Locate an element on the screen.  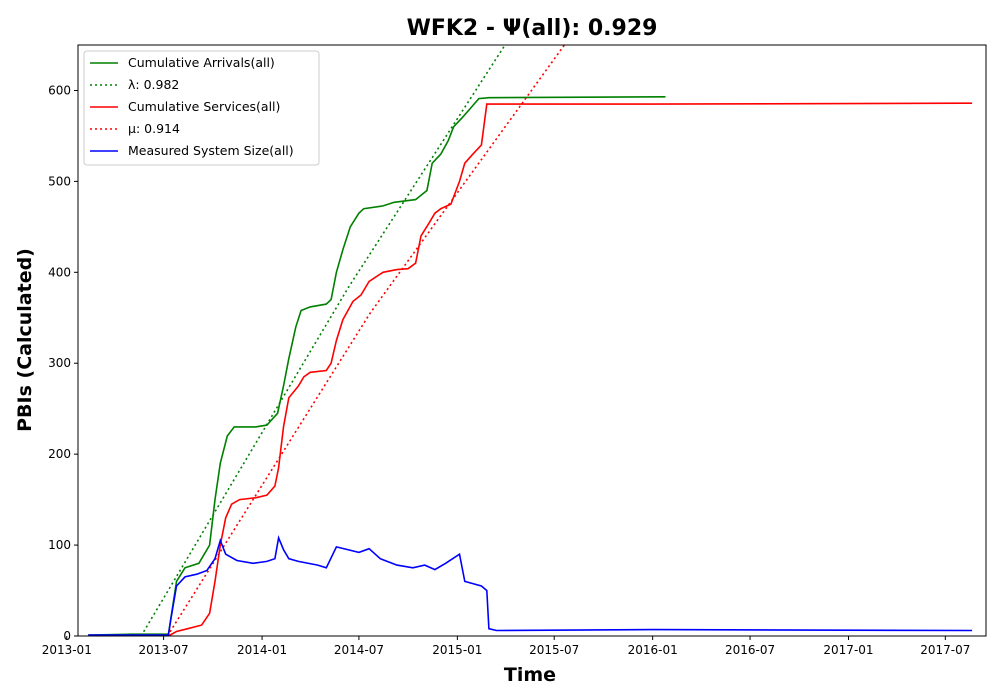
x-tick-label: 2013-07 is located at coordinates (164, 650).